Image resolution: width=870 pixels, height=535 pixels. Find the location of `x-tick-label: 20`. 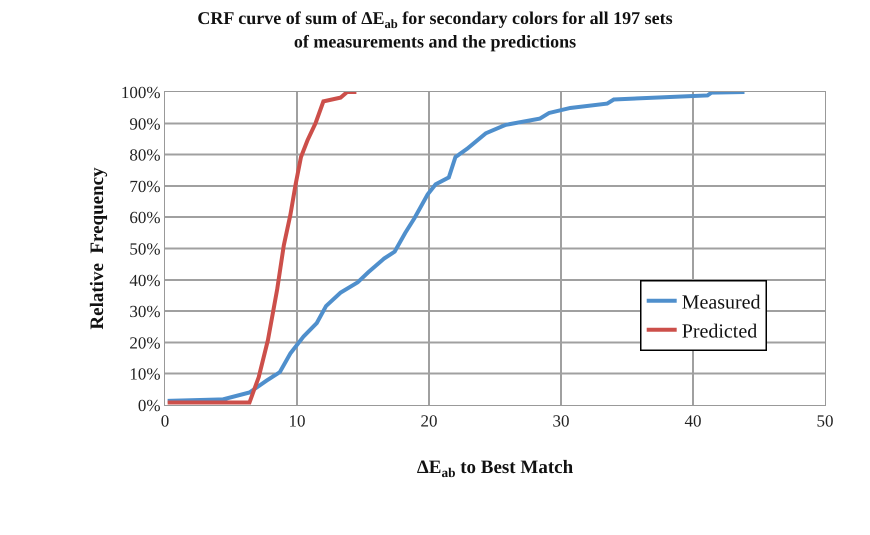

x-tick-label: 20 is located at coordinates (429, 420).